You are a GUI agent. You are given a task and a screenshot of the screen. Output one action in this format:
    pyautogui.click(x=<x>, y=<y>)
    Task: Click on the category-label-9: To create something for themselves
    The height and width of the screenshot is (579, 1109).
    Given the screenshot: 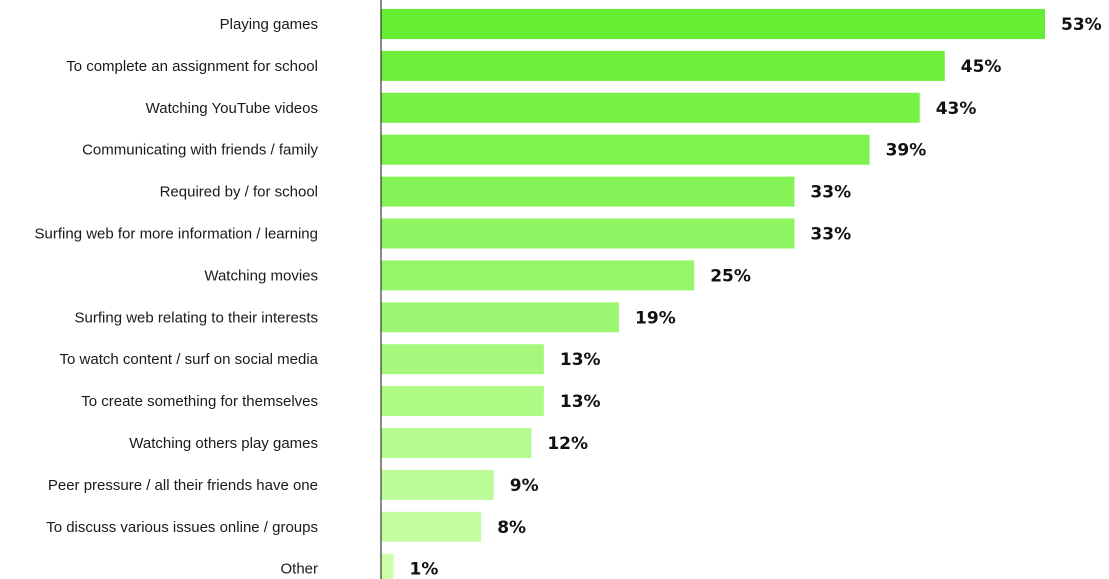 What is the action you would take?
    pyautogui.click(x=199, y=401)
    